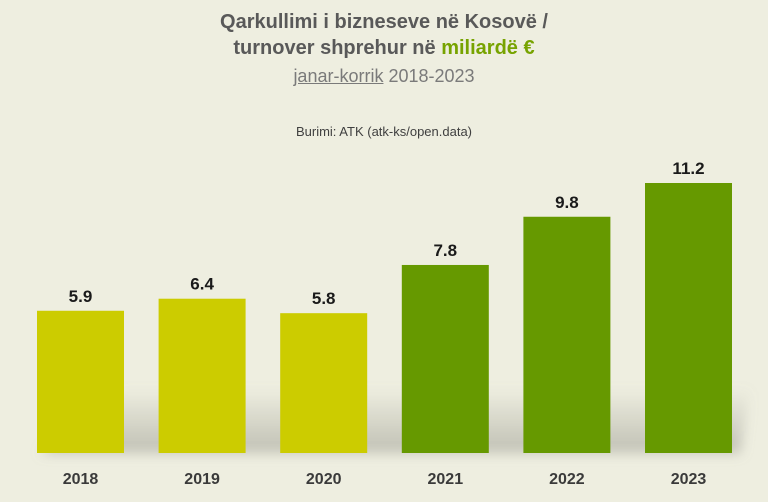 Image resolution: width=768 pixels, height=502 pixels. I want to click on chart-subtitle: janar-korrik 2018-2023, so click(384, 76).